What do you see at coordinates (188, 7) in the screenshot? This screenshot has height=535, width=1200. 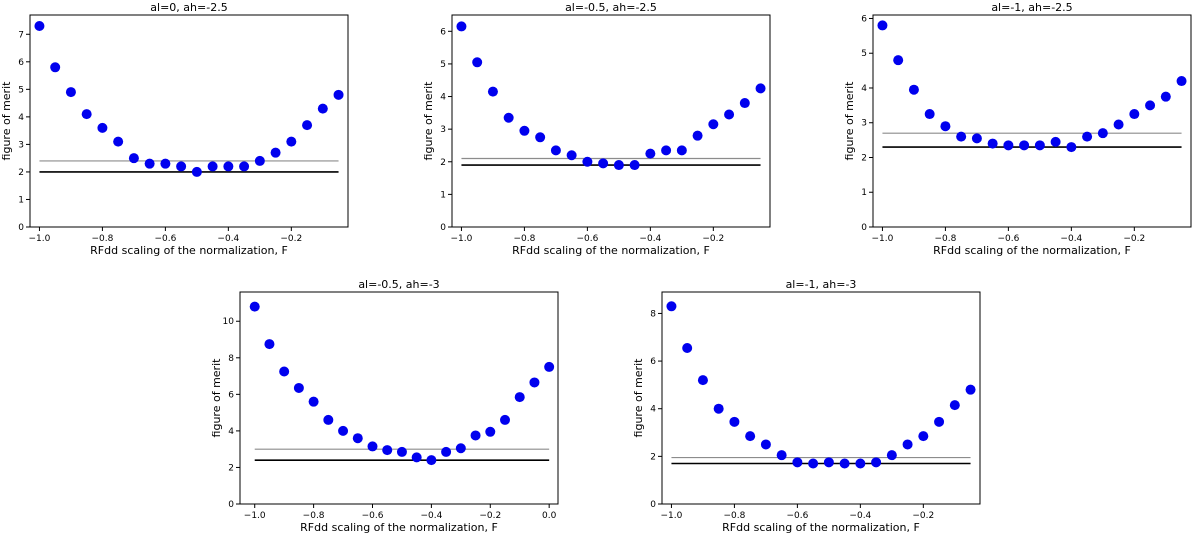 I see `chart-title: al=0, ah=-2.5` at bounding box center [188, 7].